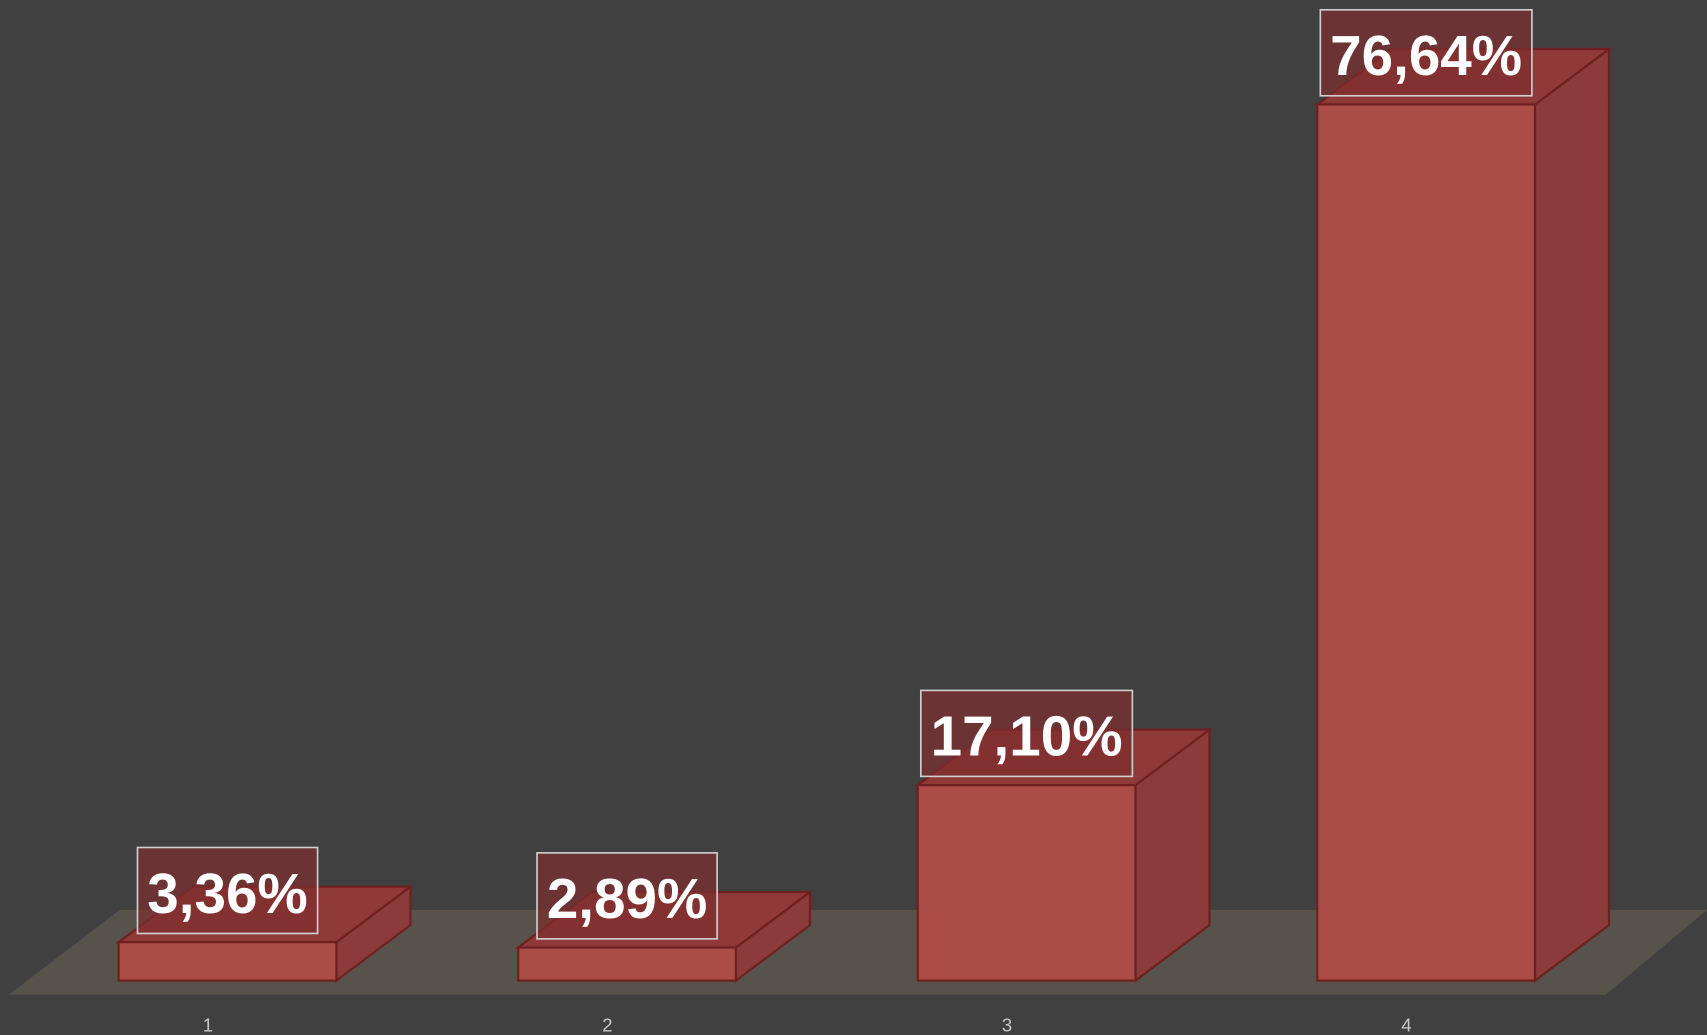 Image resolution: width=1707 pixels, height=1035 pixels. Describe the element at coordinates (607, 1025) in the screenshot. I see `x-tick-label: 2` at that location.